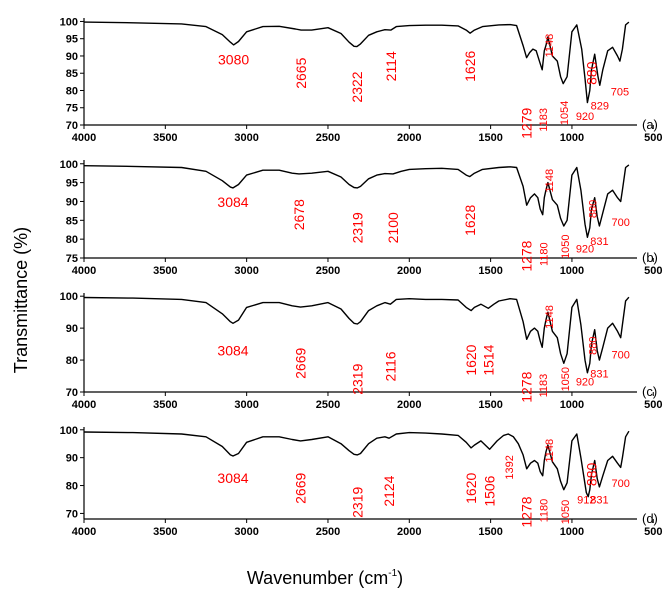 The height and width of the screenshot is (600, 668). I want to click on y-tick-label: 80, so click(72, 91).